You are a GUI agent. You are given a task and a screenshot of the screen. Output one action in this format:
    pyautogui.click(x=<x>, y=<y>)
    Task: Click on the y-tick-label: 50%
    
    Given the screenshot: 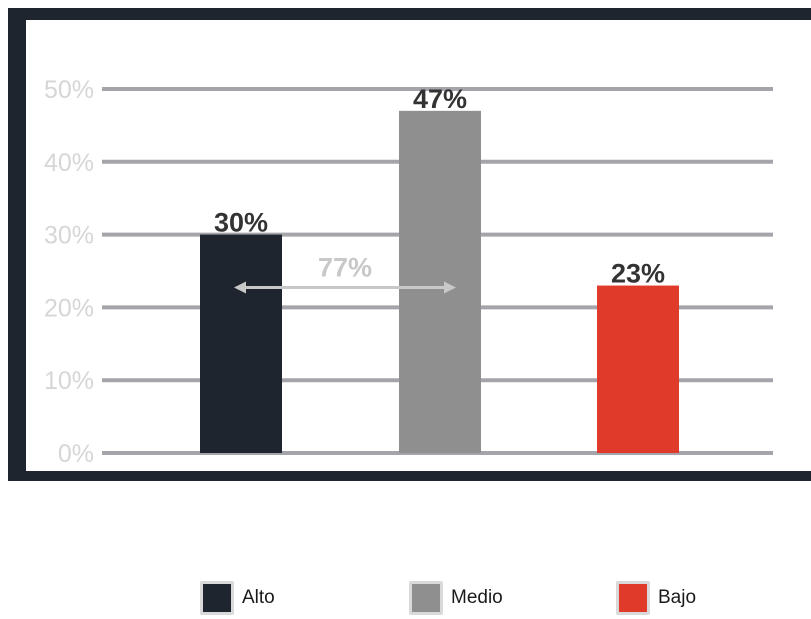 What is the action you would take?
    pyautogui.click(x=69, y=90)
    